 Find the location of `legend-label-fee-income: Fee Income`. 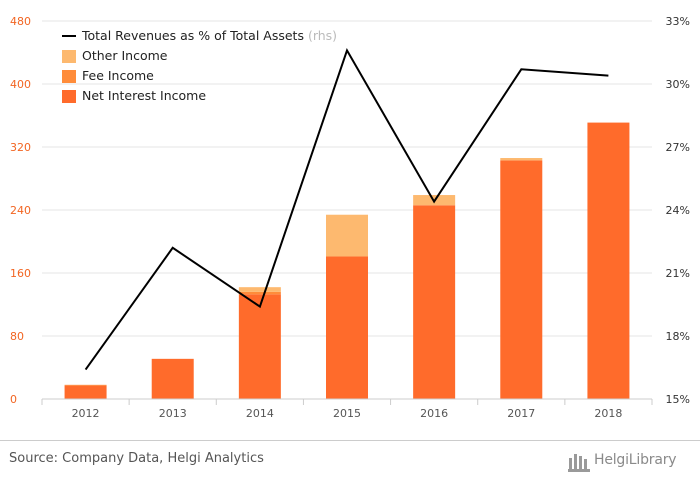

legend-label-fee-income: Fee Income is located at coordinates (118, 75).